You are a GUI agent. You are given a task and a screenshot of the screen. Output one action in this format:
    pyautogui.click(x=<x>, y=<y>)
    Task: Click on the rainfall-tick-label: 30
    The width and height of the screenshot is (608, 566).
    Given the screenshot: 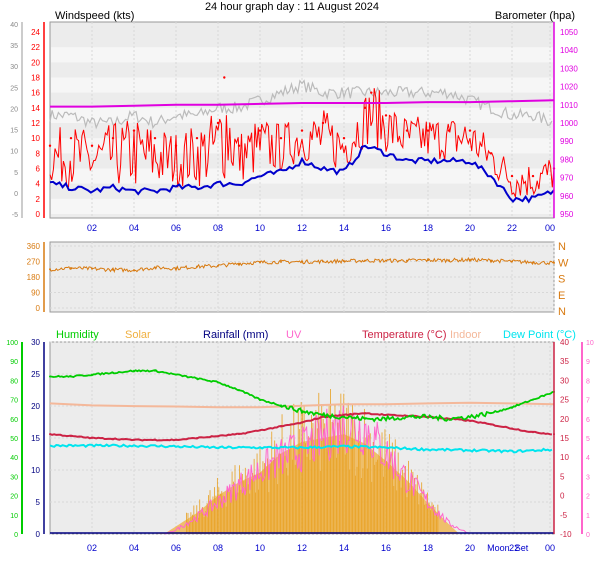 What is the action you would take?
    pyautogui.click(x=35, y=342)
    